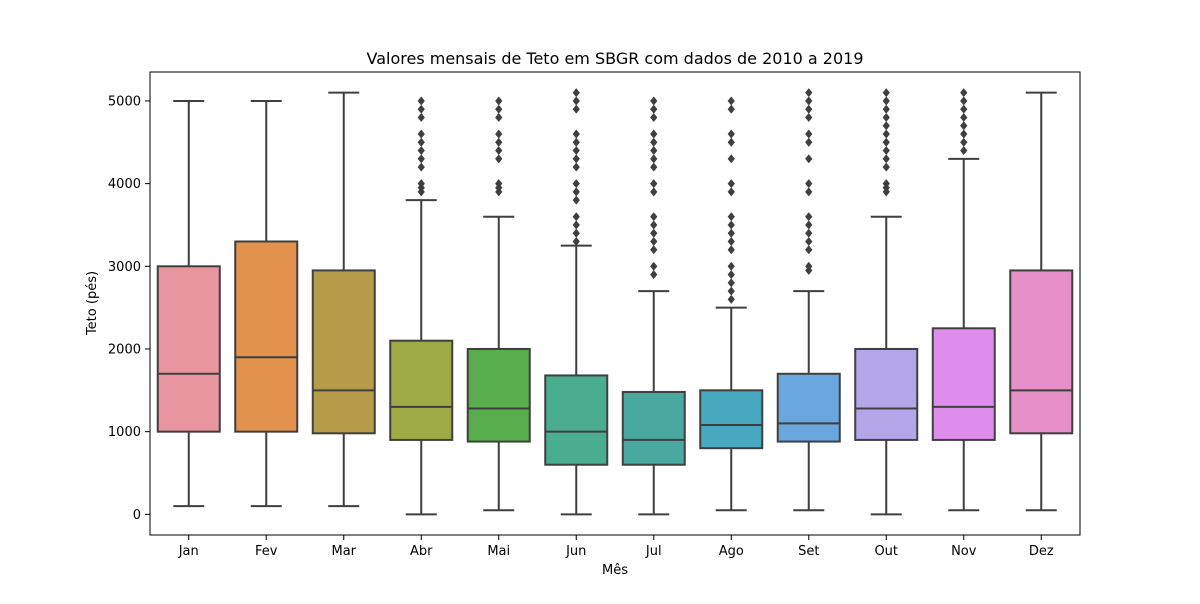  I want to click on x-tick-label: Mai, so click(498, 551).